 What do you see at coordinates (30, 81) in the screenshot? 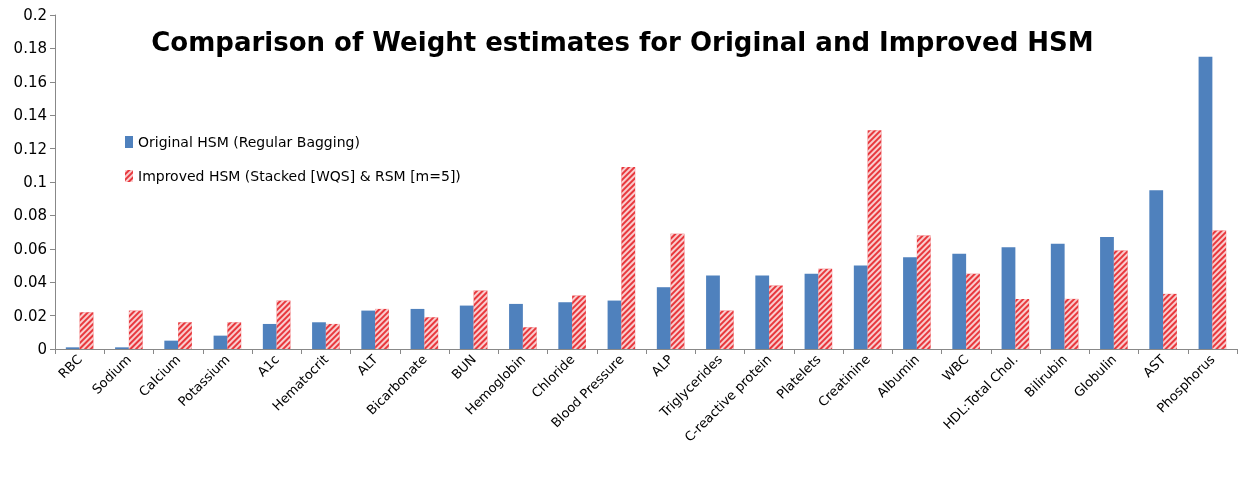
I see `y-tick-label: 0.16` at bounding box center [30, 81].